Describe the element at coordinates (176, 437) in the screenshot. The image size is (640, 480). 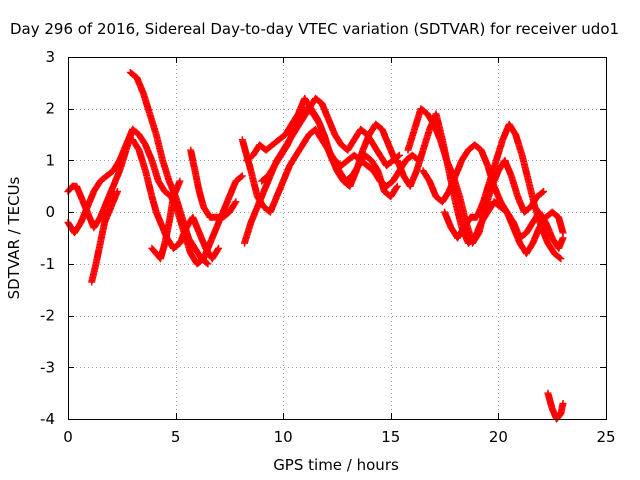
I see `x-tick-label: 5` at that location.